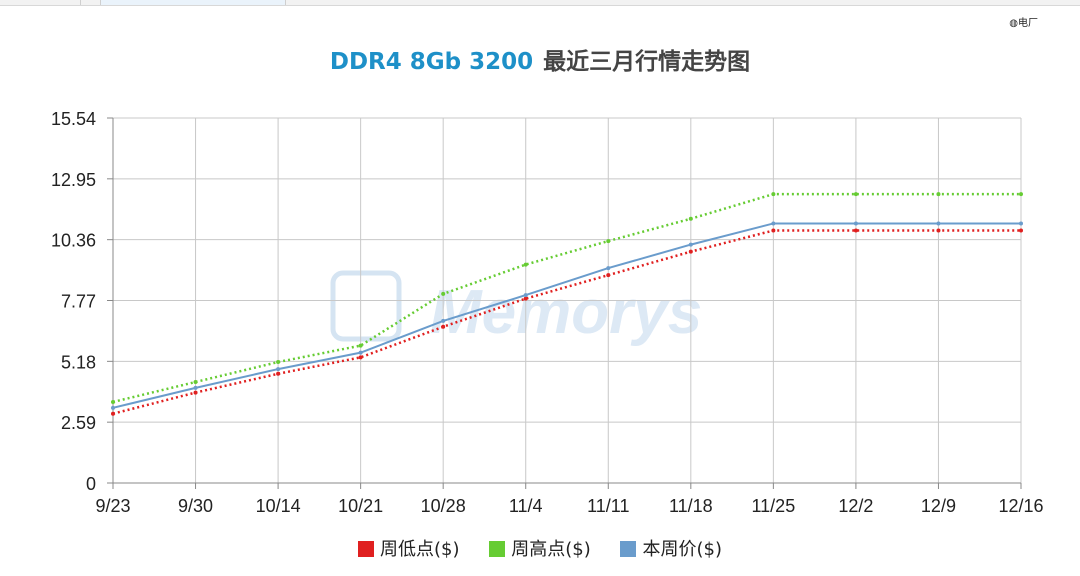 Image resolution: width=1080 pixels, height=576 pixels. What do you see at coordinates (73, 119) in the screenshot?
I see `y-tick-label: 15.54` at bounding box center [73, 119].